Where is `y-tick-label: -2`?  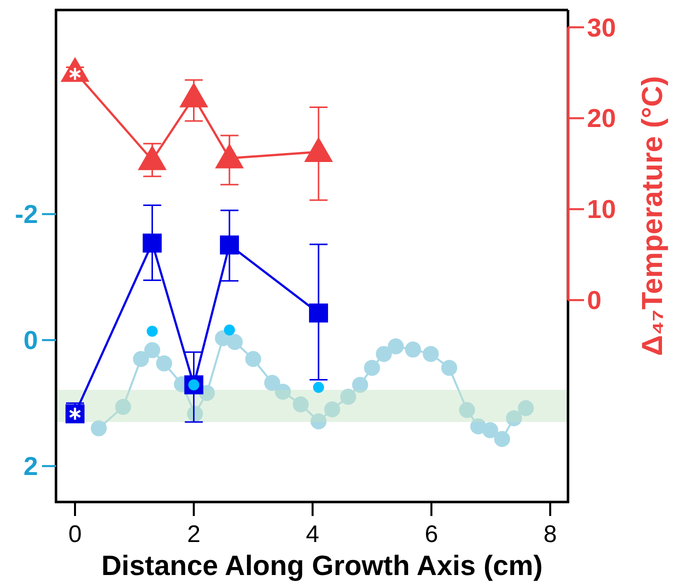
y-tick-label: -2 is located at coordinates (26, 214).